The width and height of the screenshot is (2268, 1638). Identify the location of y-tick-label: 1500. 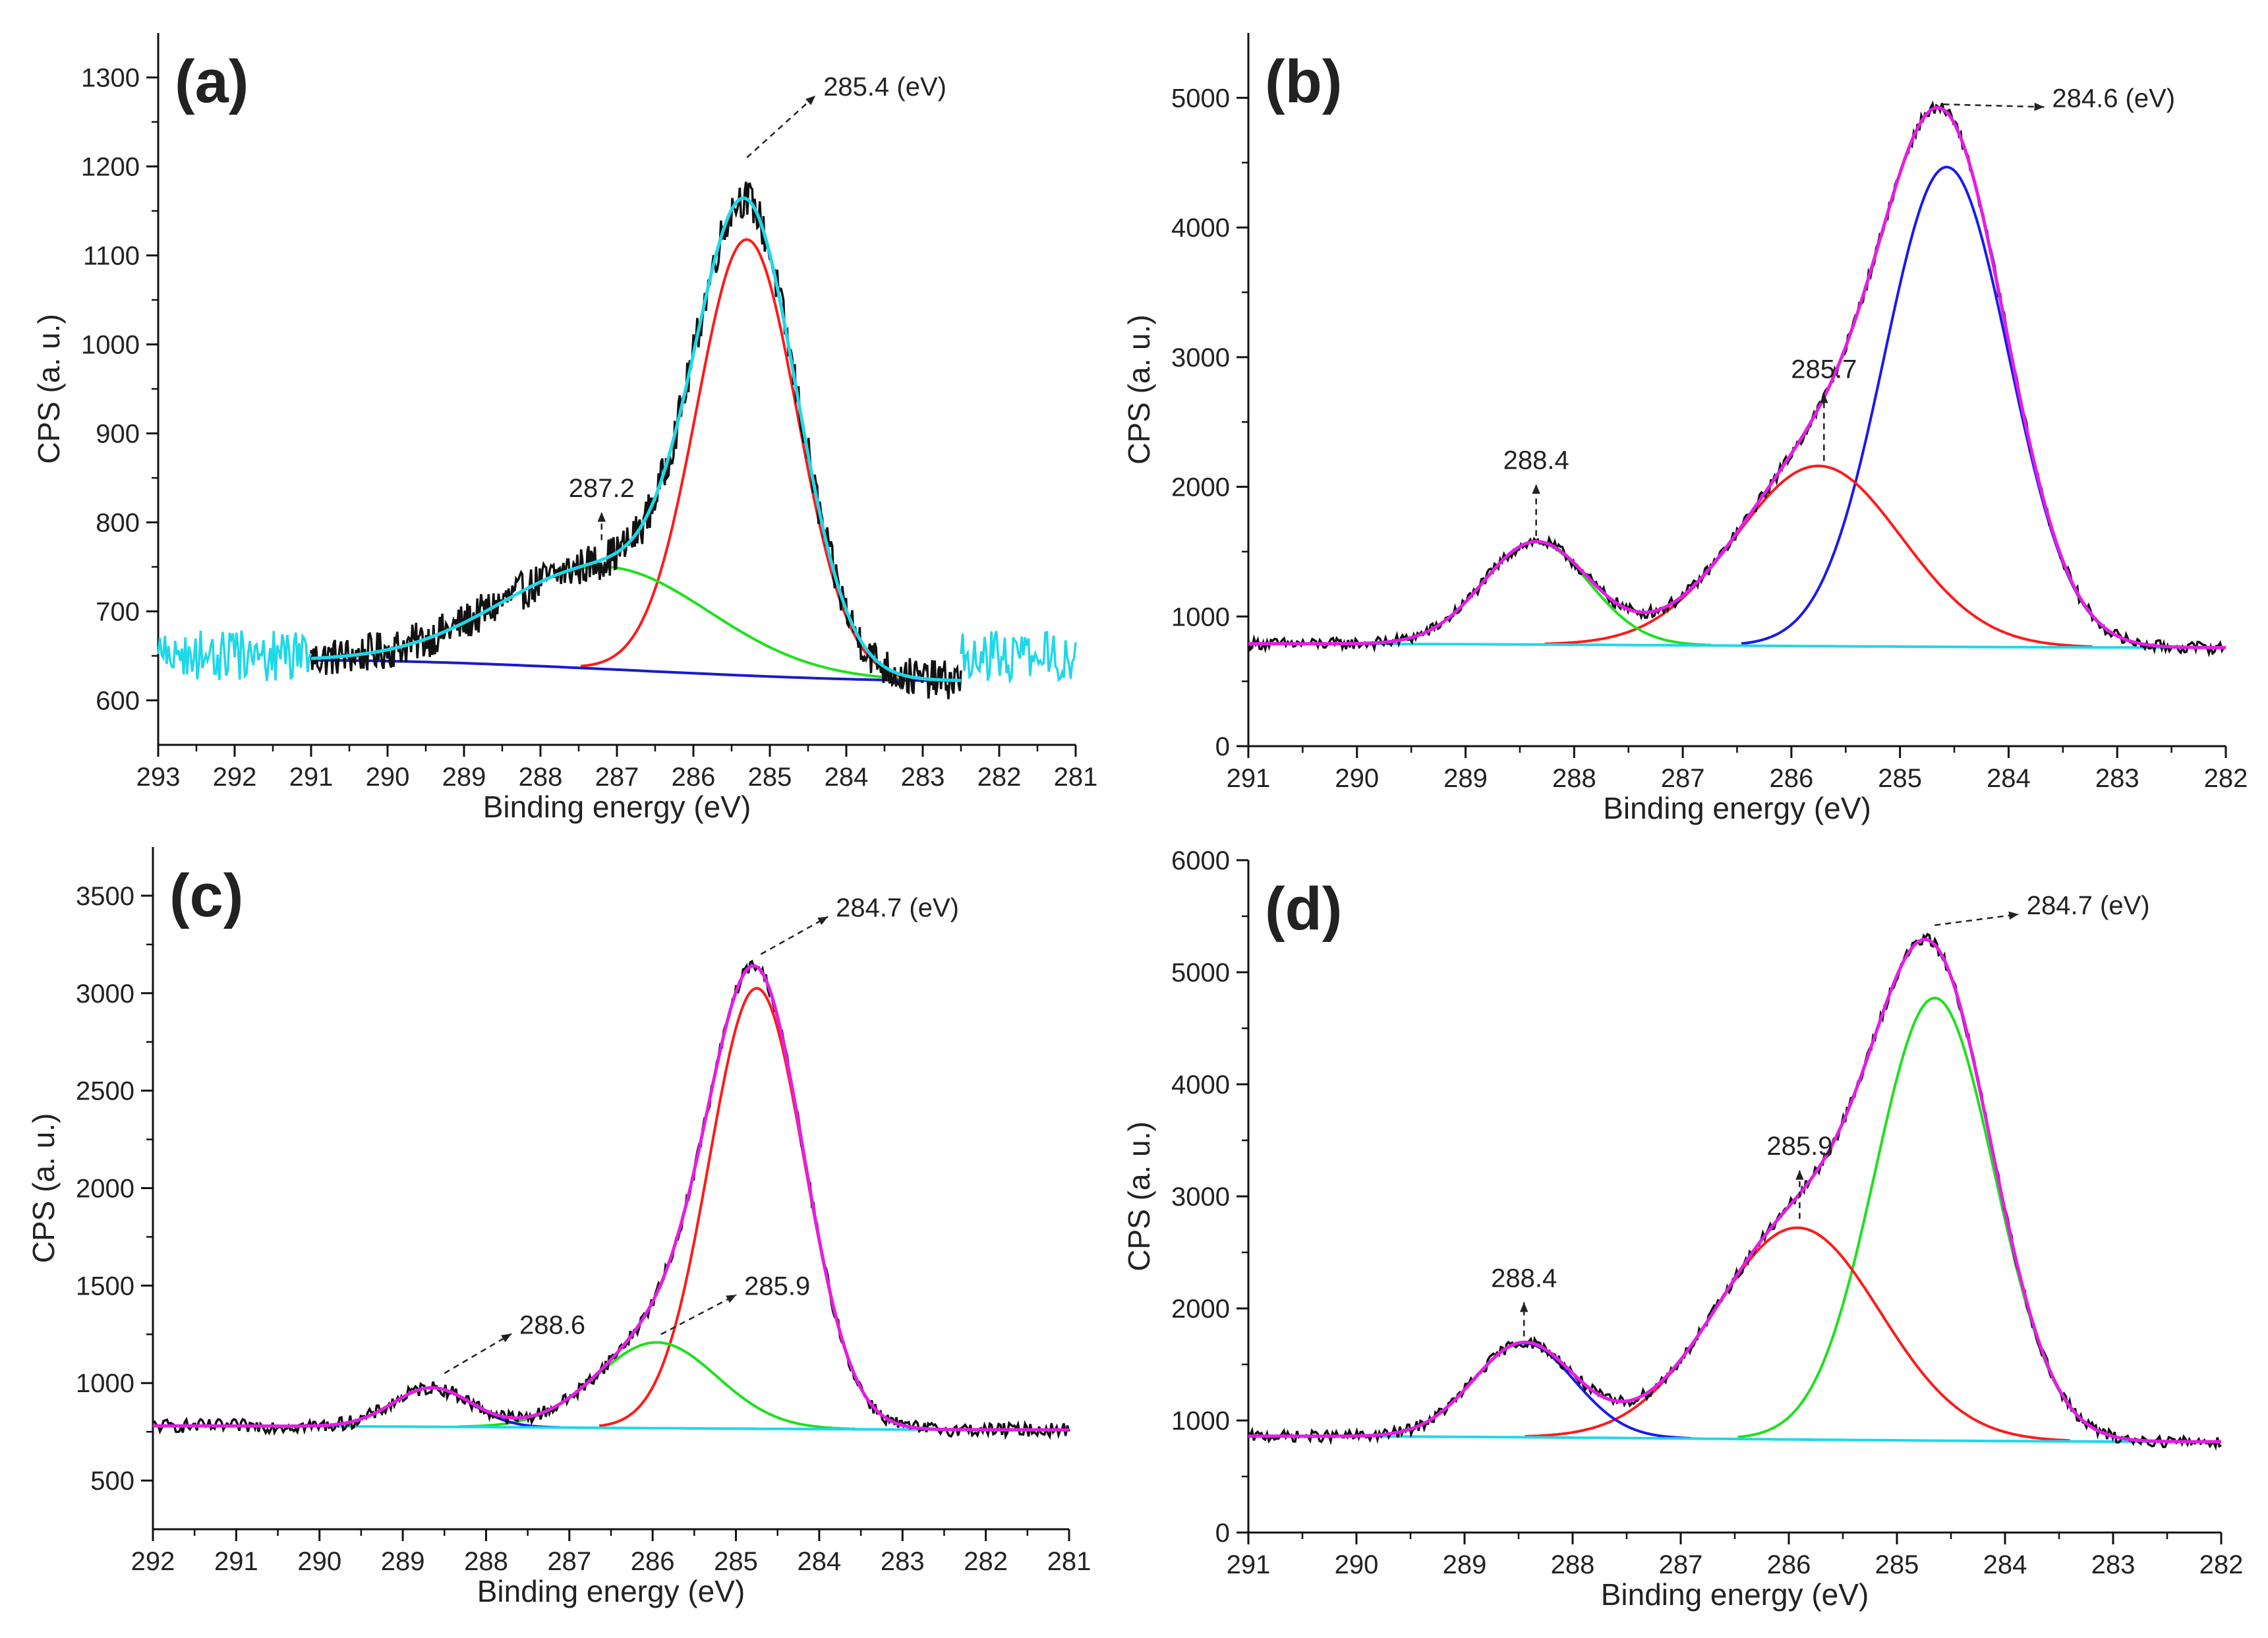
(105, 1286).